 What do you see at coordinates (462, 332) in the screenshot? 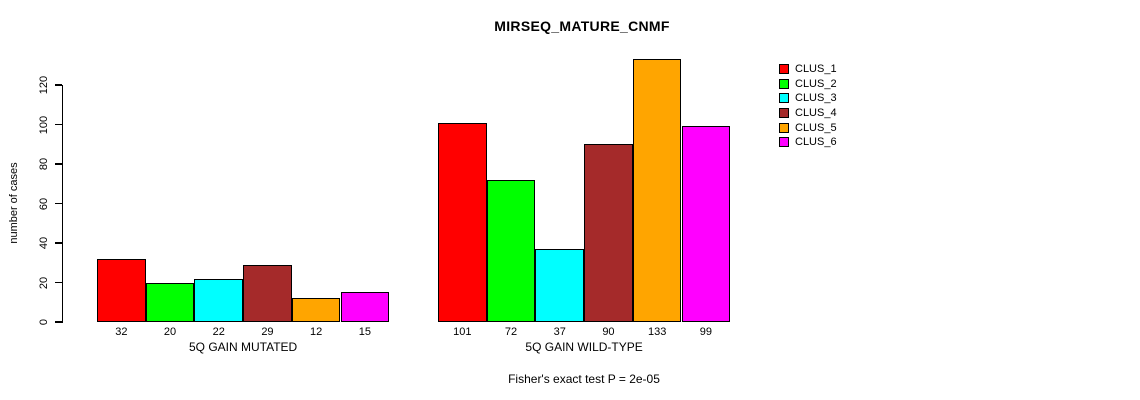
I see `bar-value-label: 101` at bounding box center [462, 332].